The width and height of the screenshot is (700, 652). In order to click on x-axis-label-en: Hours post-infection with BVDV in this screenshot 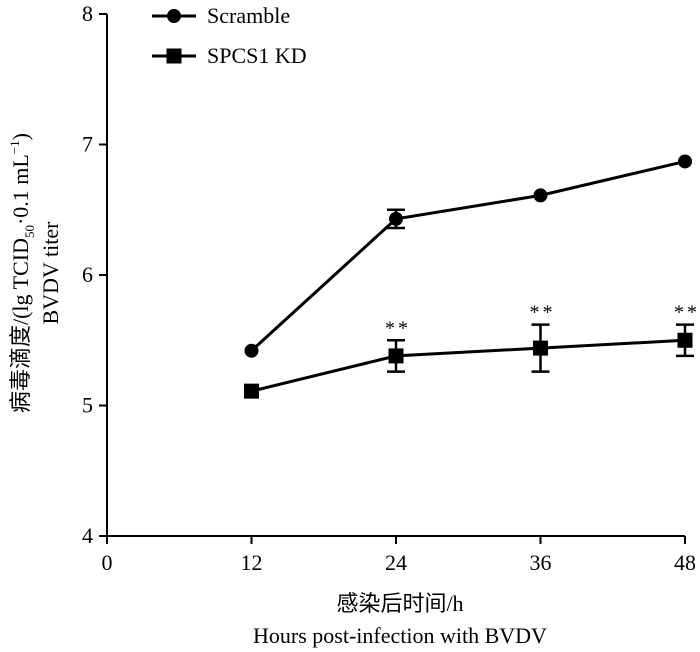, I will do `click(400, 635)`.